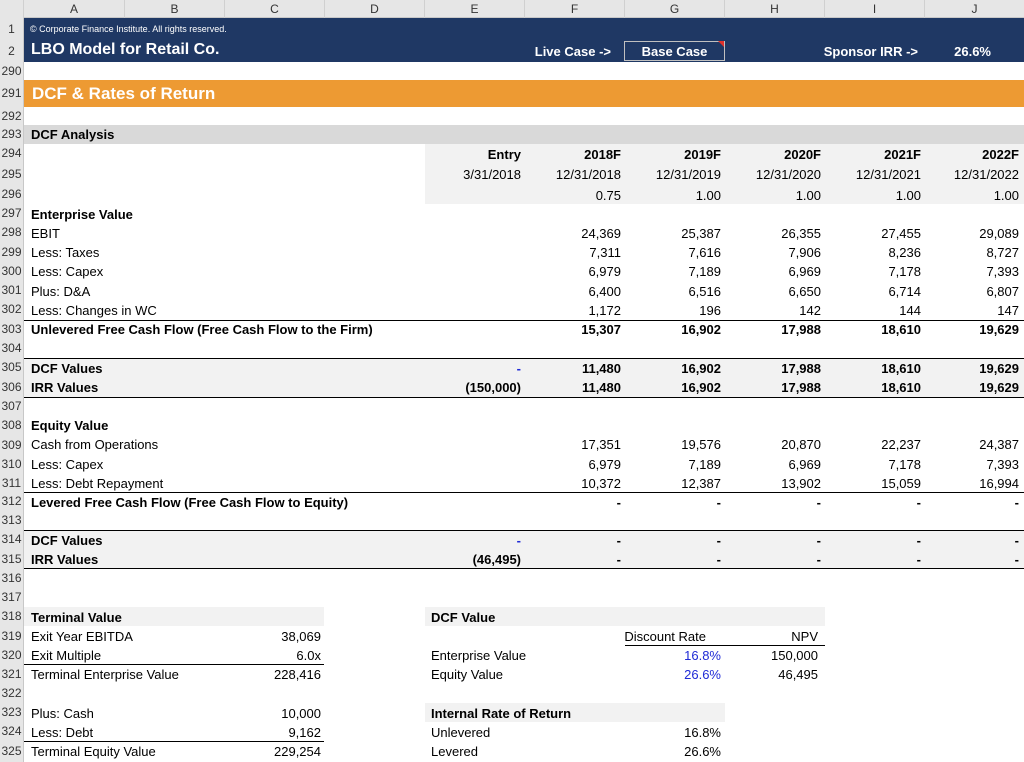 This screenshot has height=762, width=1024. I want to click on row-header: 312, so click(12, 501).